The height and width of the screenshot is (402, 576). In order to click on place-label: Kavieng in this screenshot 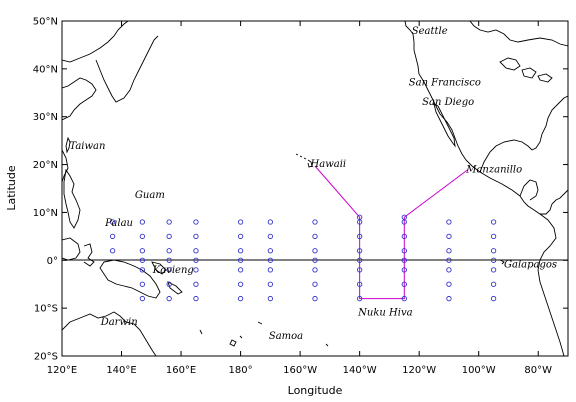, I will do `click(173, 270)`.